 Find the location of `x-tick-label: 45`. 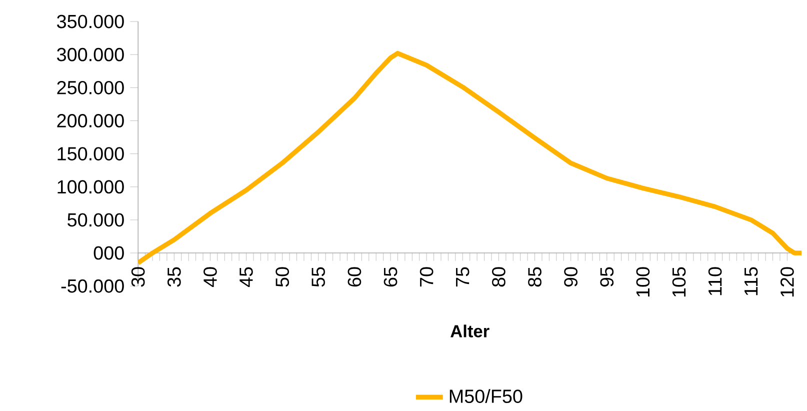

x-tick-label: 45 is located at coordinates (246, 276).